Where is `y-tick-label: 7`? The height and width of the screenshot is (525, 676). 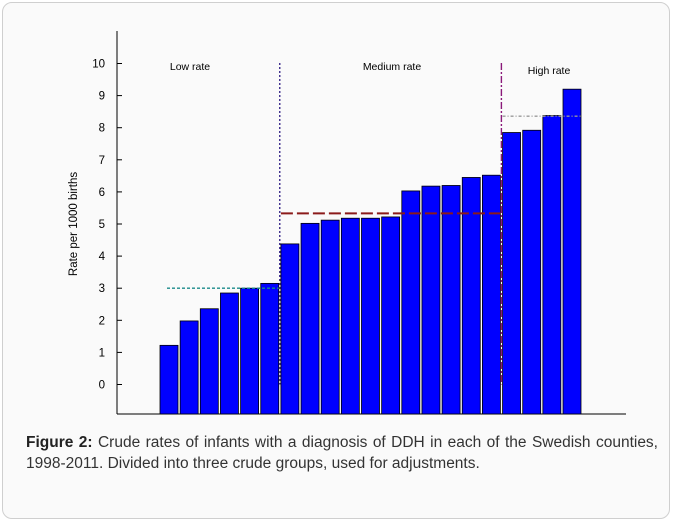 y-tick-label: 7 is located at coordinates (102, 161).